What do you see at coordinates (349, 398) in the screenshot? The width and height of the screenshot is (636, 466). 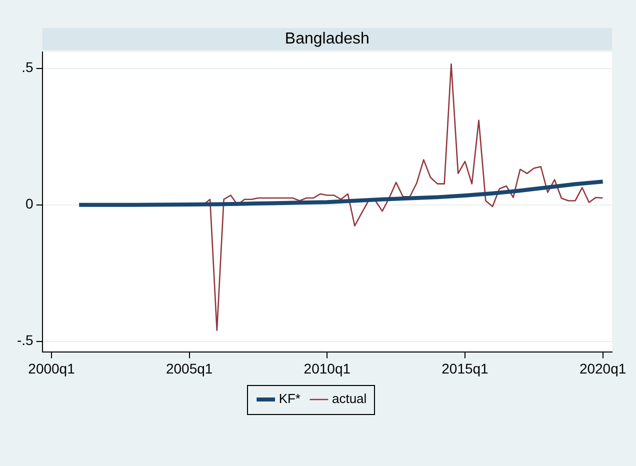 I see `legend-label: actual` at bounding box center [349, 398].